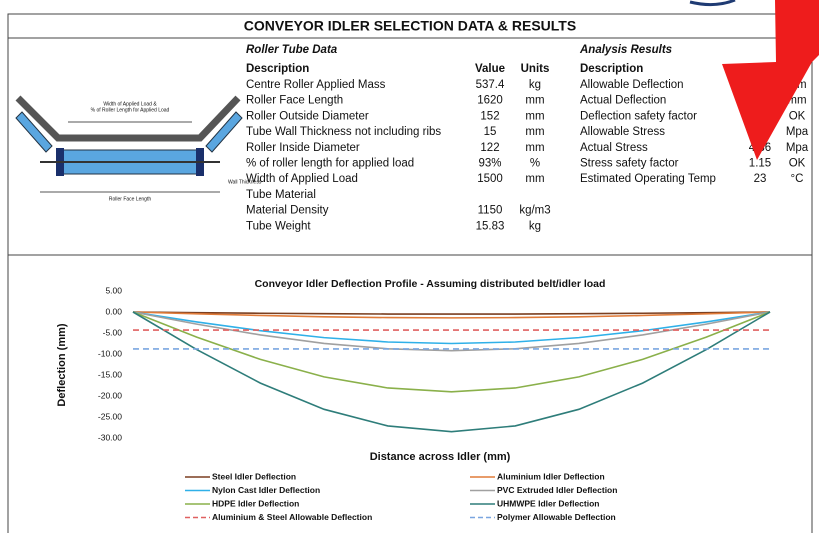  What do you see at coordinates (622, 132) in the screenshot?
I see `cell: Allowable Stress` at bounding box center [622, 132].